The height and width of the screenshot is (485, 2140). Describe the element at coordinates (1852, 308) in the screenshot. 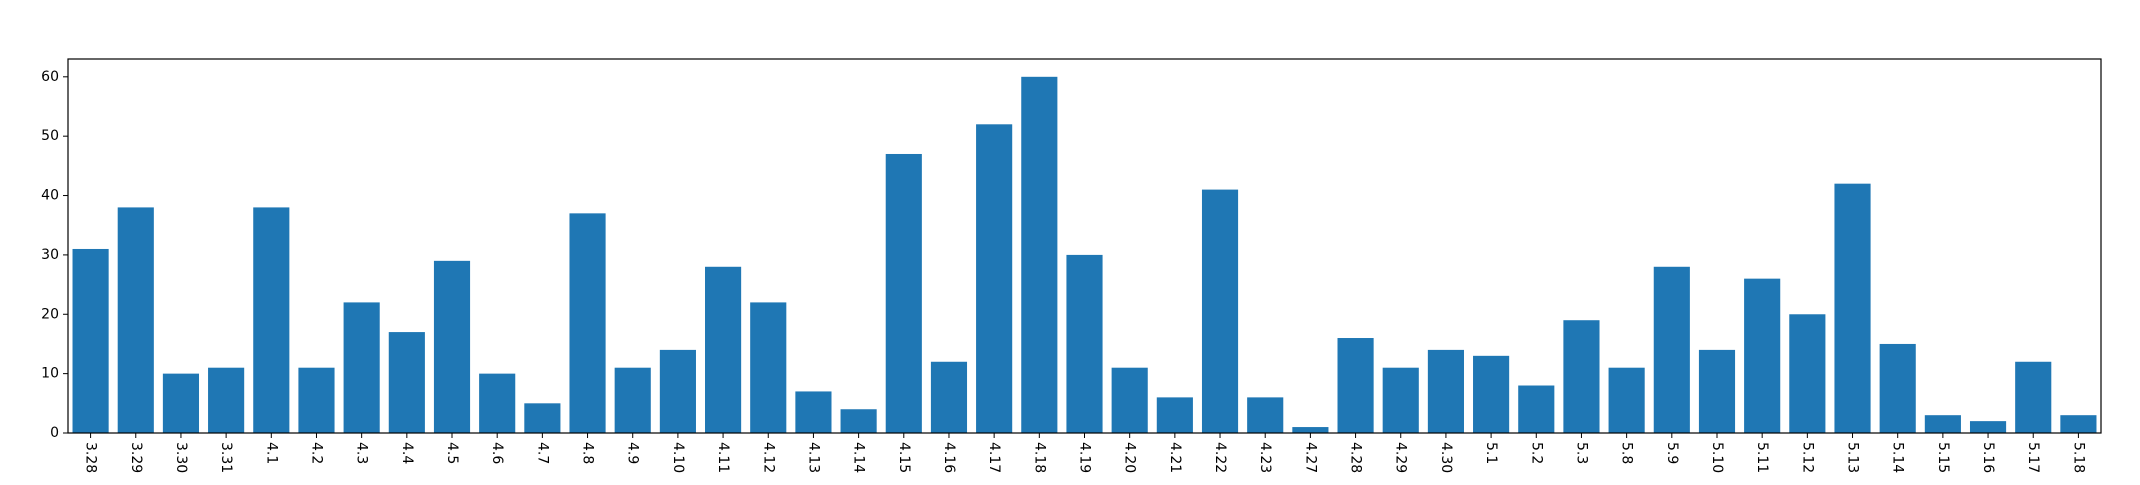

I see `bar-5.13` at that location.